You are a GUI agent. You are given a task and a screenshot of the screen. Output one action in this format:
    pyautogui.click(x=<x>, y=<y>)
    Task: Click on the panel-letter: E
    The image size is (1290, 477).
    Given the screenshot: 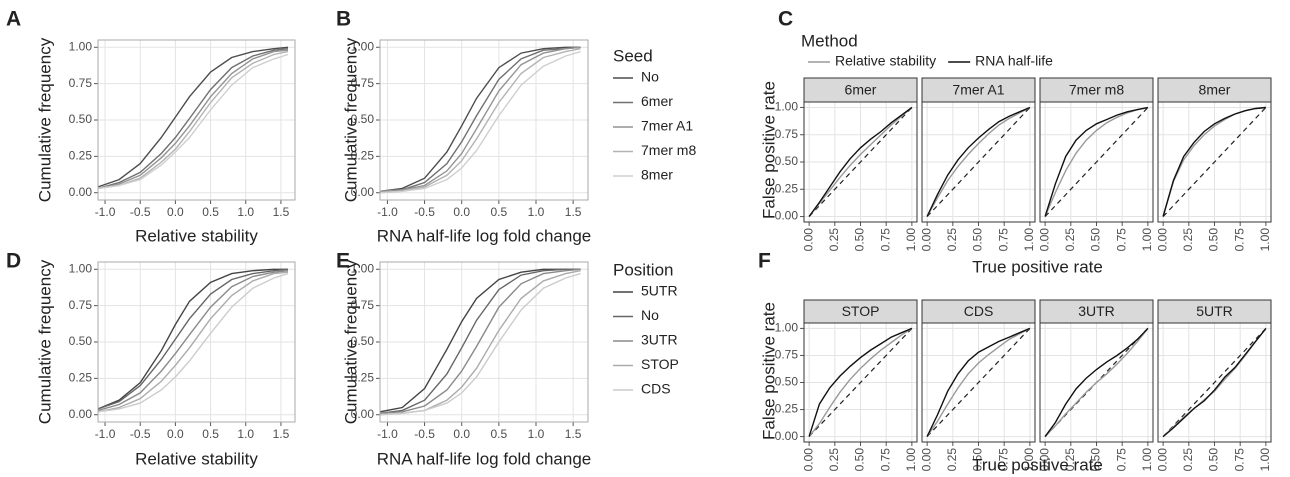 What is the action you would take?
    pyautogui.click(x=343, y=261)
    